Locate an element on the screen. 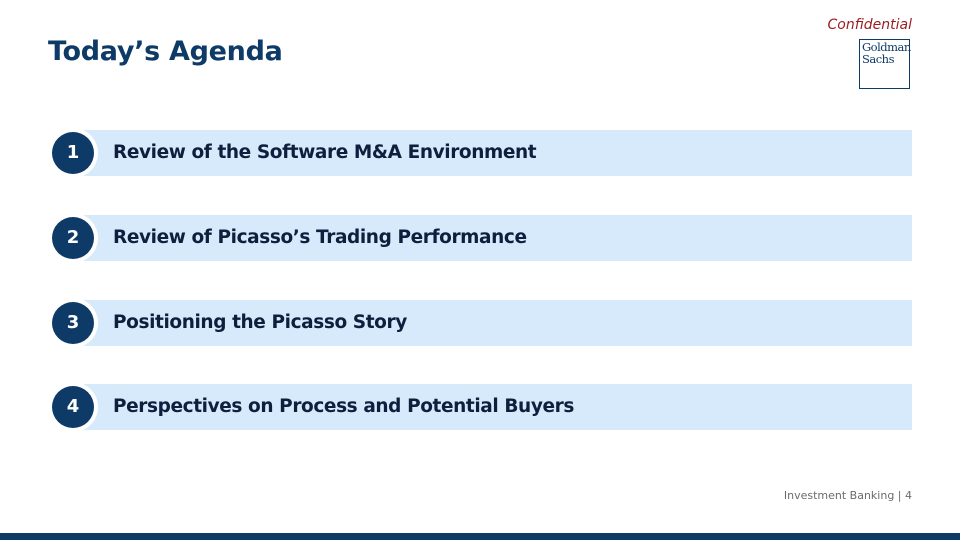 The image size is (960, 540). agenda-item-label: Review of the Software M&A Environment is located at coordinates (325, 152).